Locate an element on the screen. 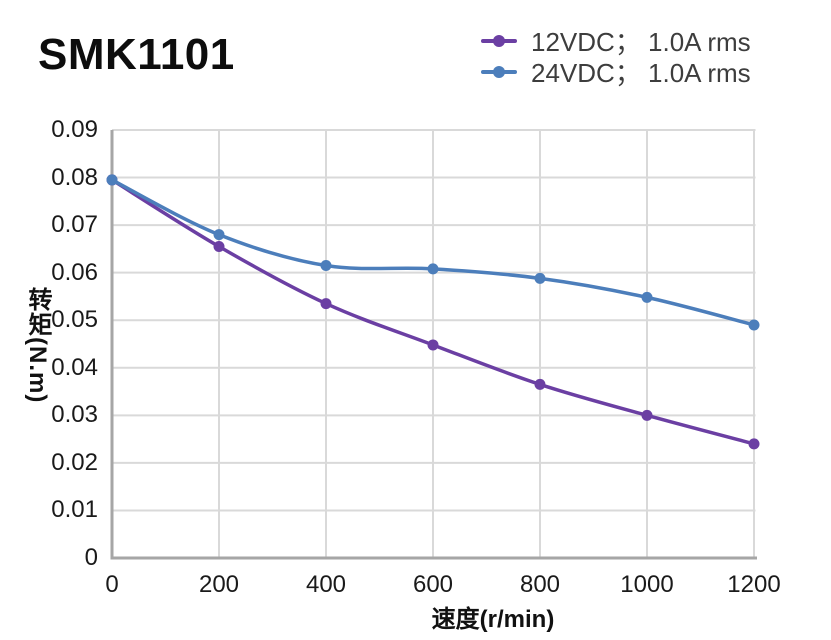  legend-item: 12VDC； 1.0A rms is located at coordinates (616, 41).